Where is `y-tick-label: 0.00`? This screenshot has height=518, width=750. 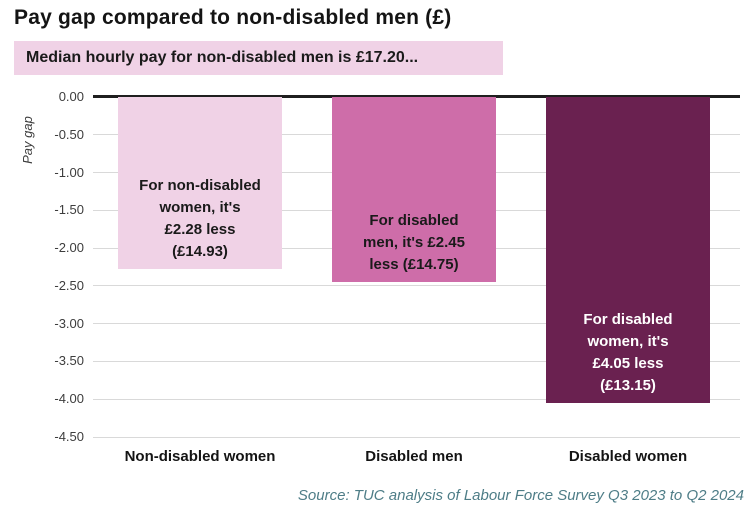
y-tick-label: 0.00 is located at coordinates (71, 96).